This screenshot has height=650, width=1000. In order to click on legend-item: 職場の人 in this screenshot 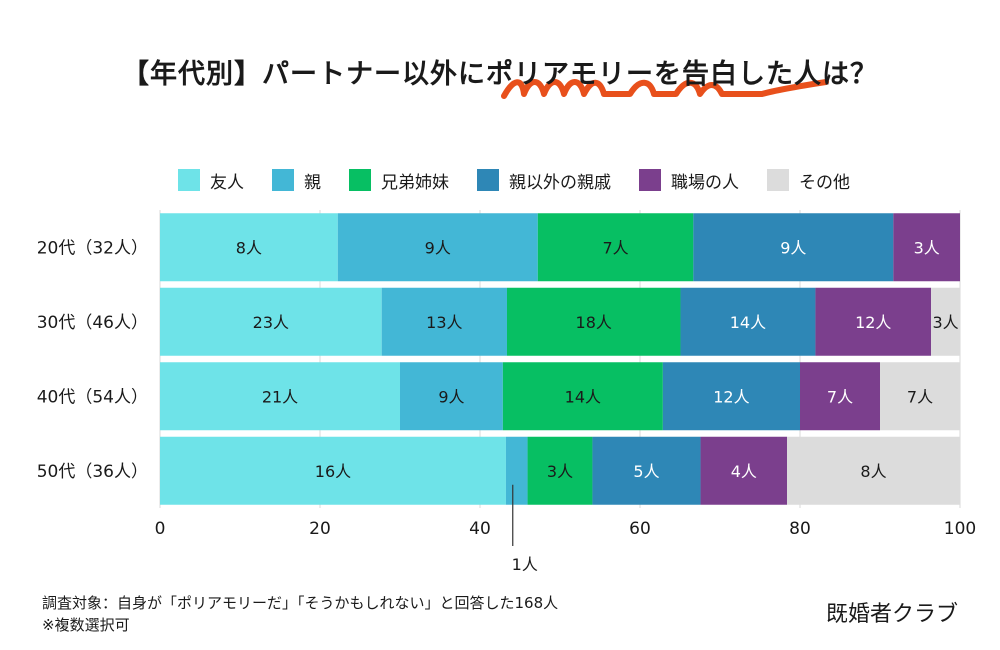, I will do `click(689, 180)`.